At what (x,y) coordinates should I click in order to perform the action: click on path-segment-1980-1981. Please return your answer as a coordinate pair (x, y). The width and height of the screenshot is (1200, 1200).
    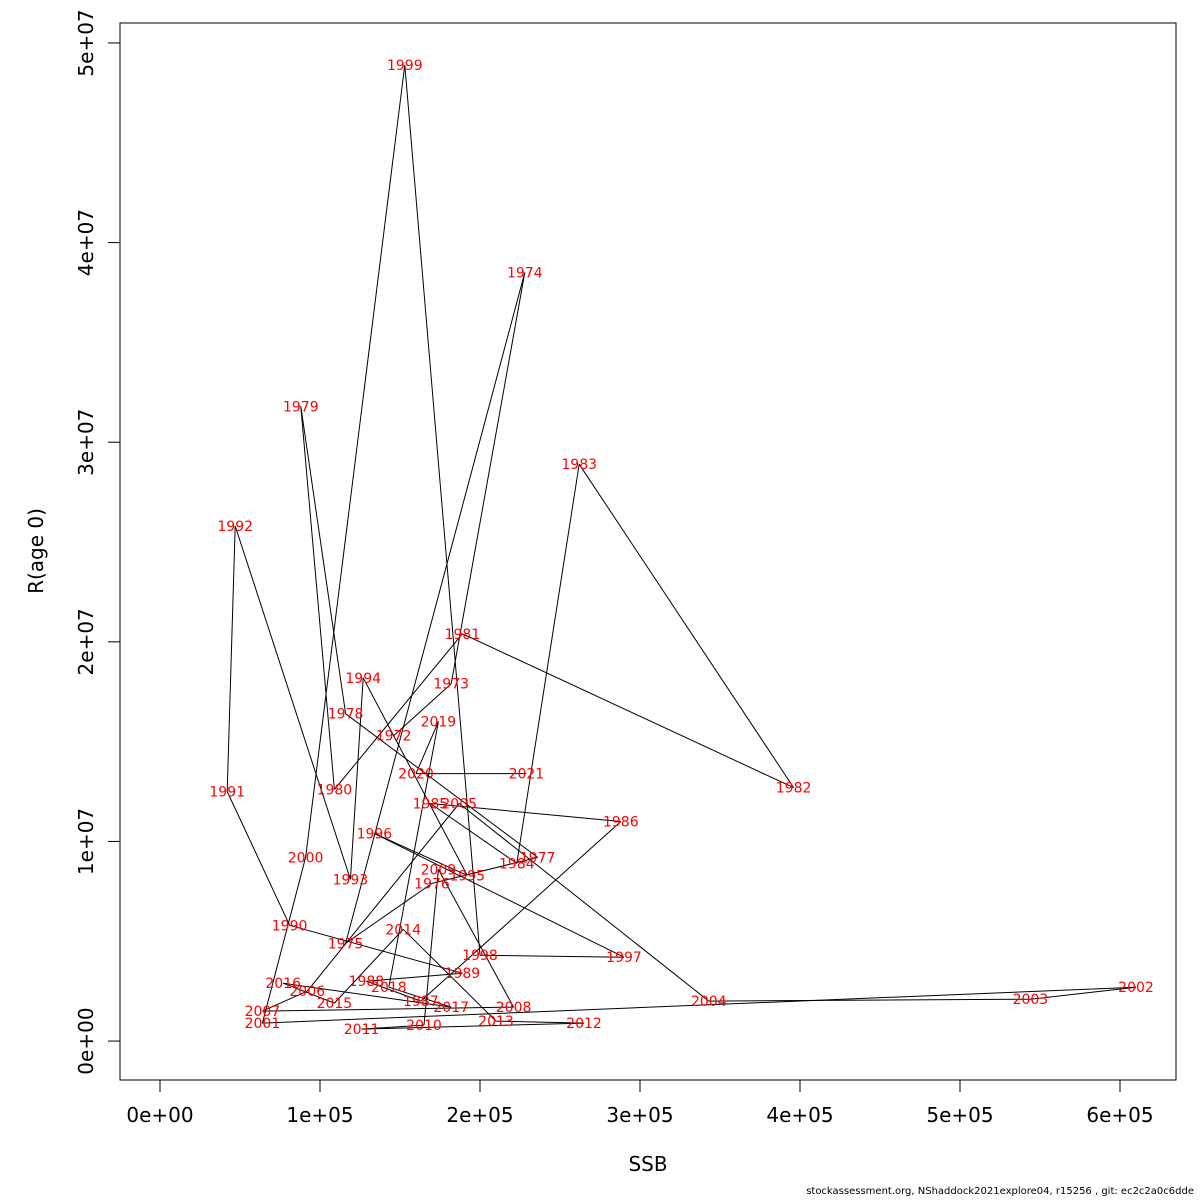
    Looking at the image, I should click on (398, 711).